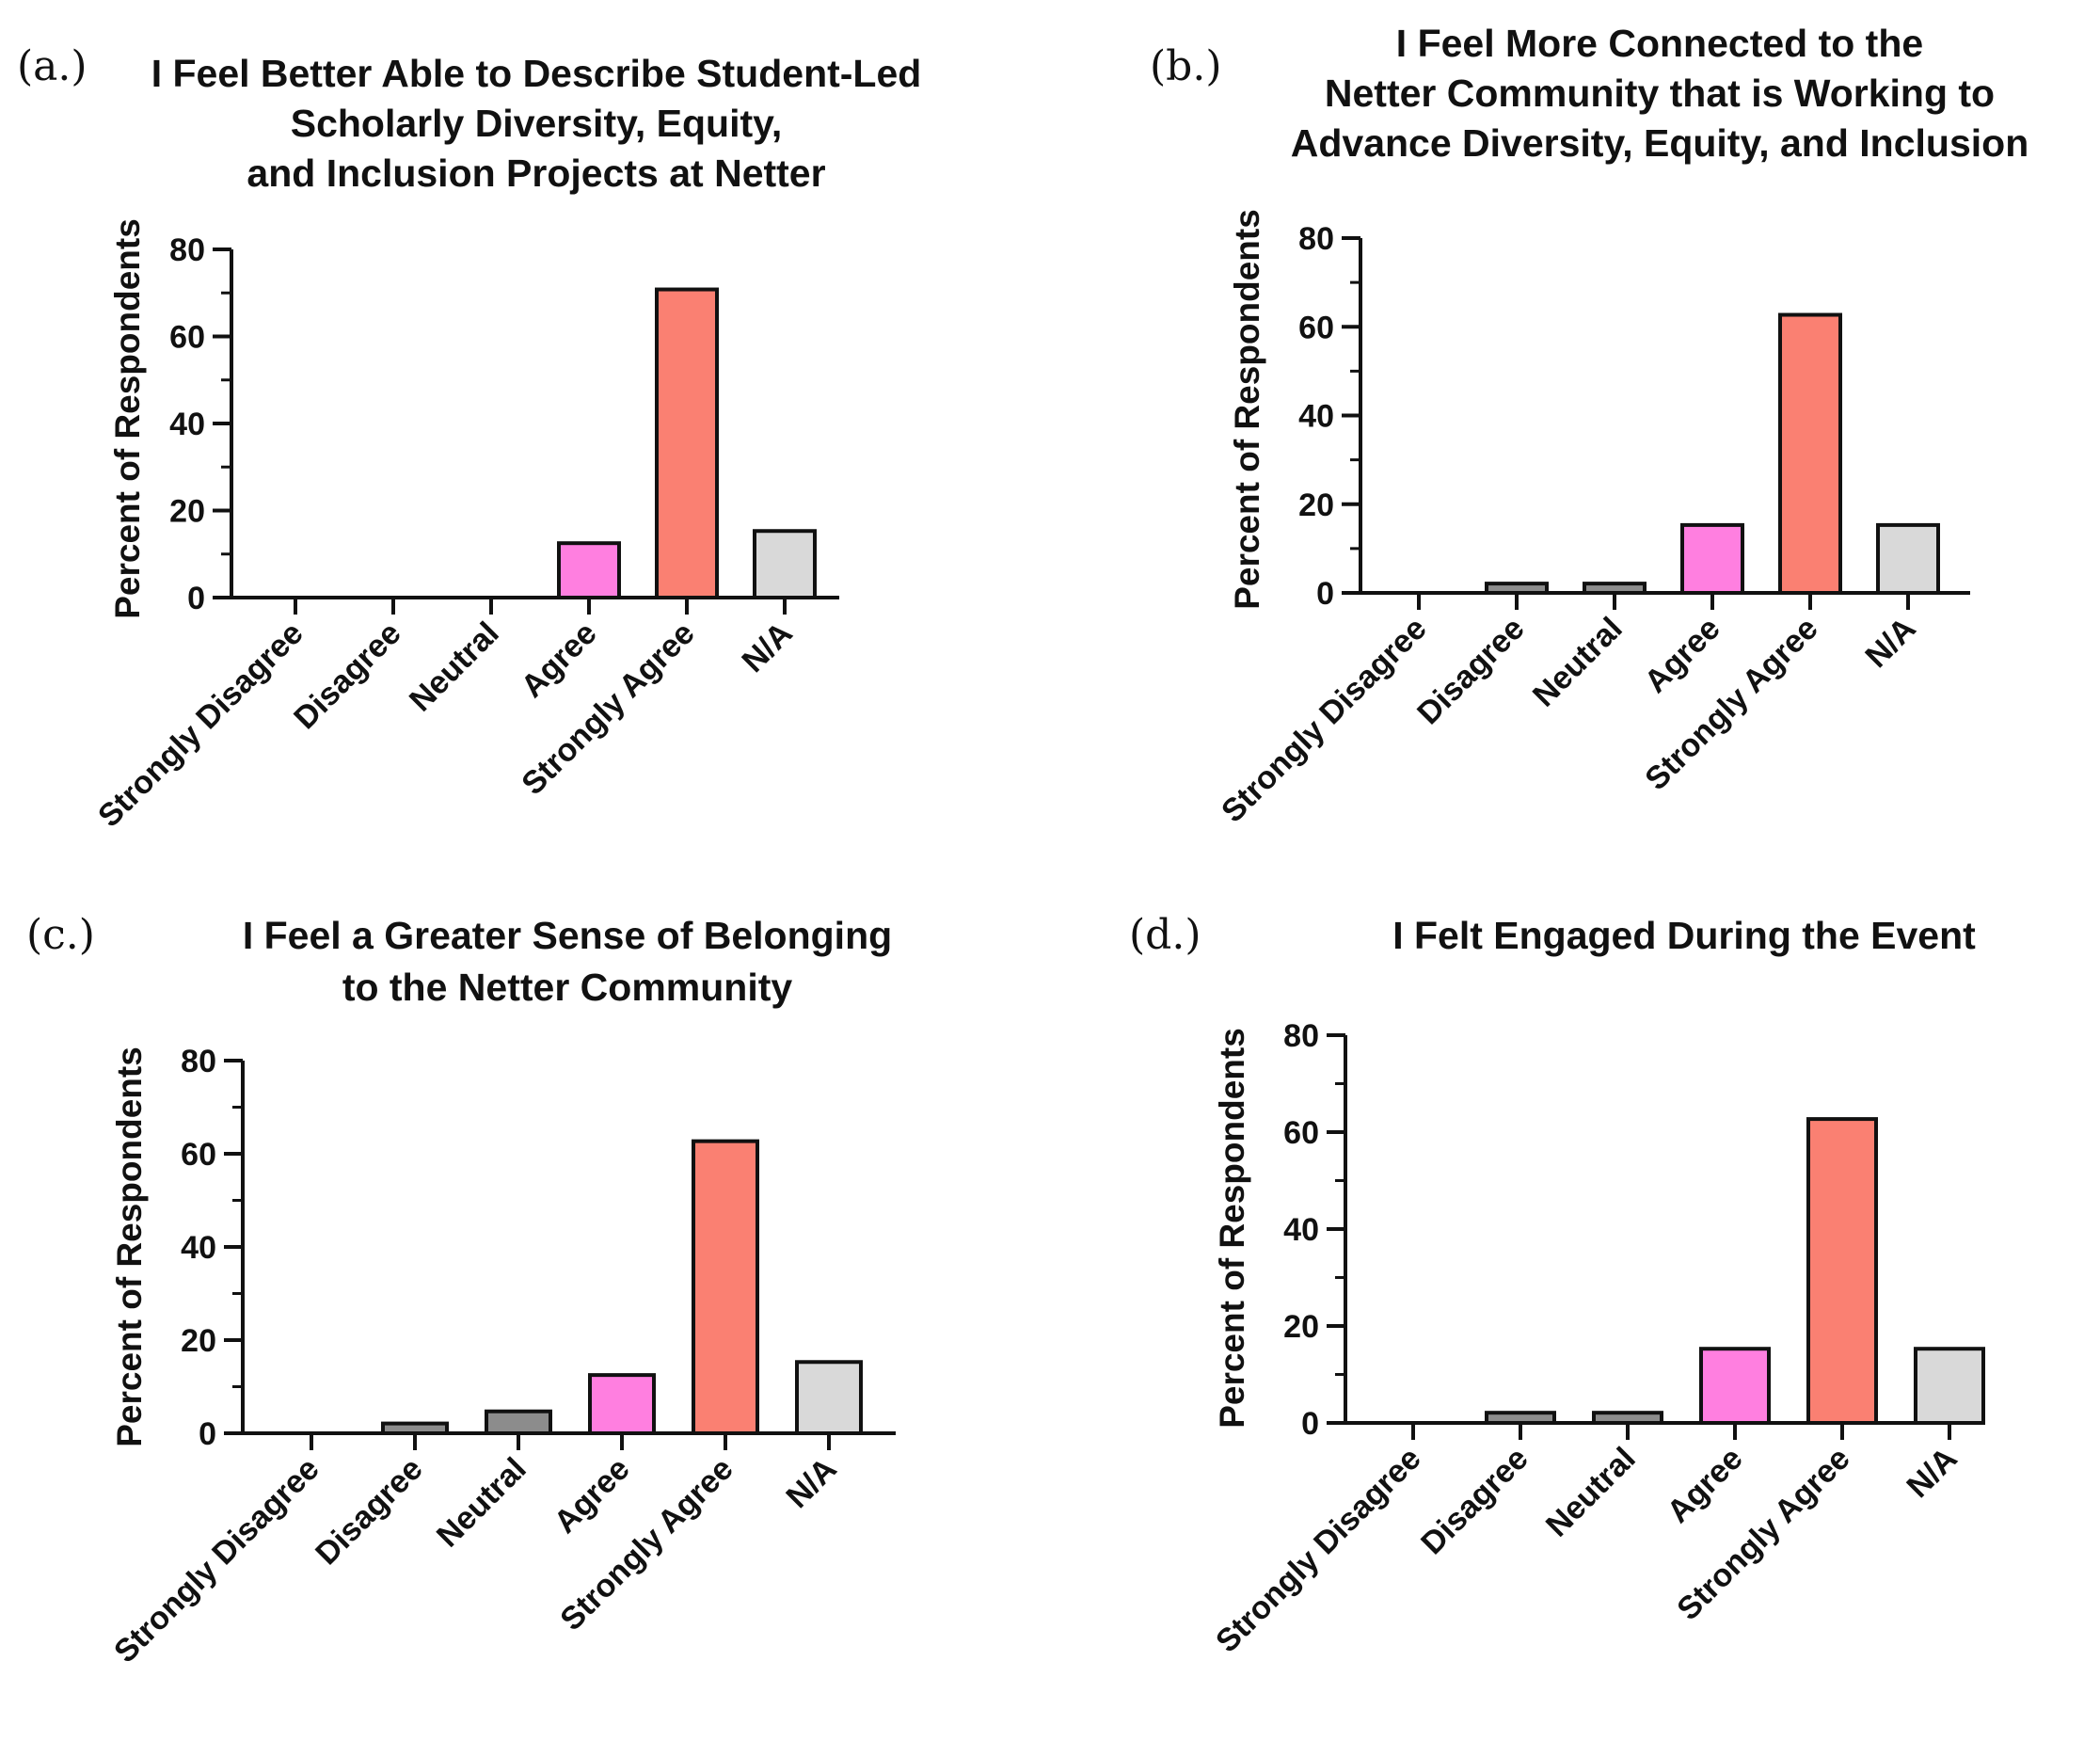 The height and width of the screenshot is (1741, 2100). I want to click on chart-title-line: to the Netter Community, so click(567, 988).